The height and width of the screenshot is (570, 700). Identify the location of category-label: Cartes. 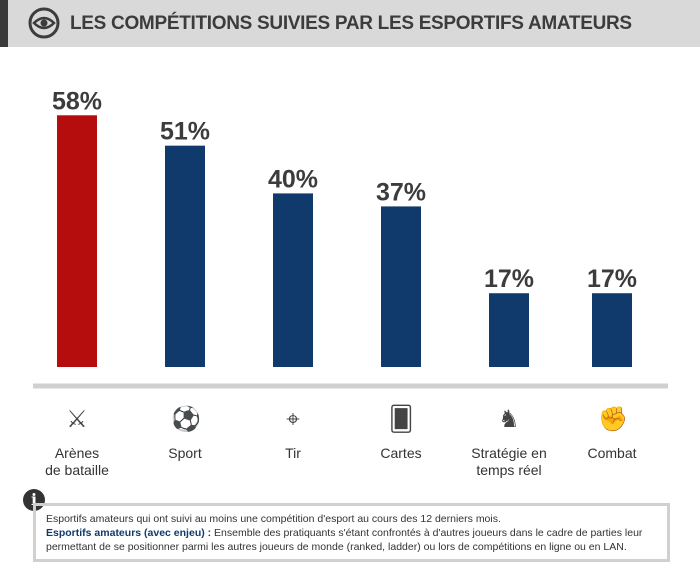
(401, 453).